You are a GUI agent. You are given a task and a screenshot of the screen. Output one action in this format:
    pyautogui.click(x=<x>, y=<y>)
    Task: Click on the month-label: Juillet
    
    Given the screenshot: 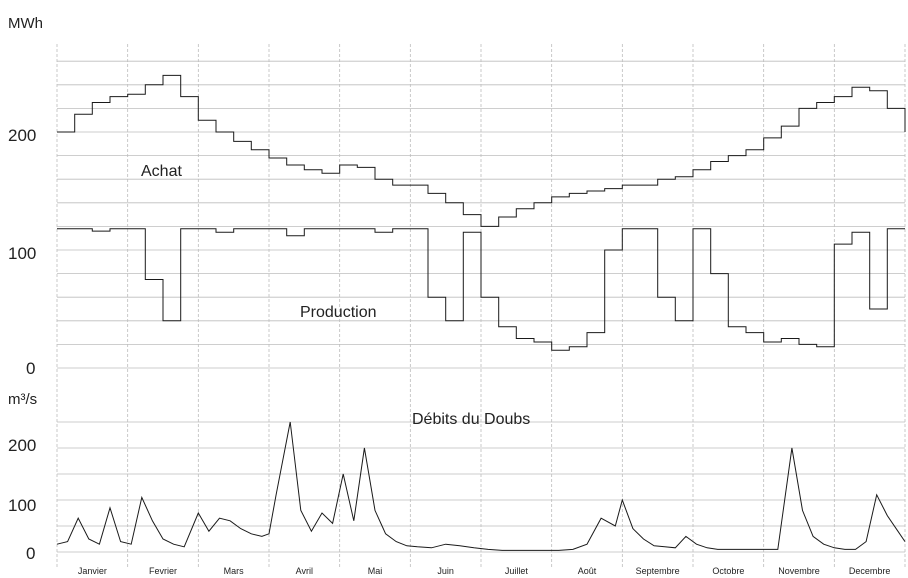 What is the action you would take?
    pyautogui.click(x=517, y=571)
    